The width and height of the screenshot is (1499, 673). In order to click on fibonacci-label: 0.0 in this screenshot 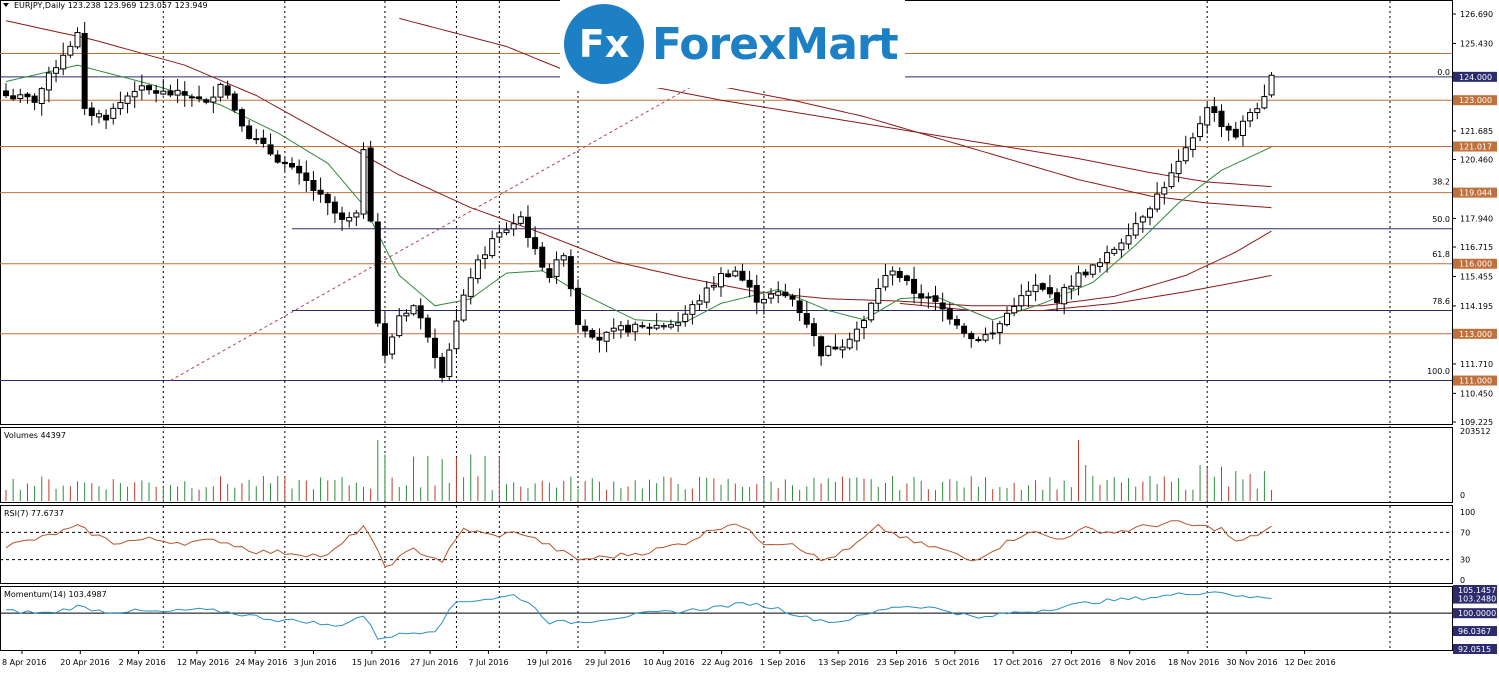, I will do `click(1443, 72)`.